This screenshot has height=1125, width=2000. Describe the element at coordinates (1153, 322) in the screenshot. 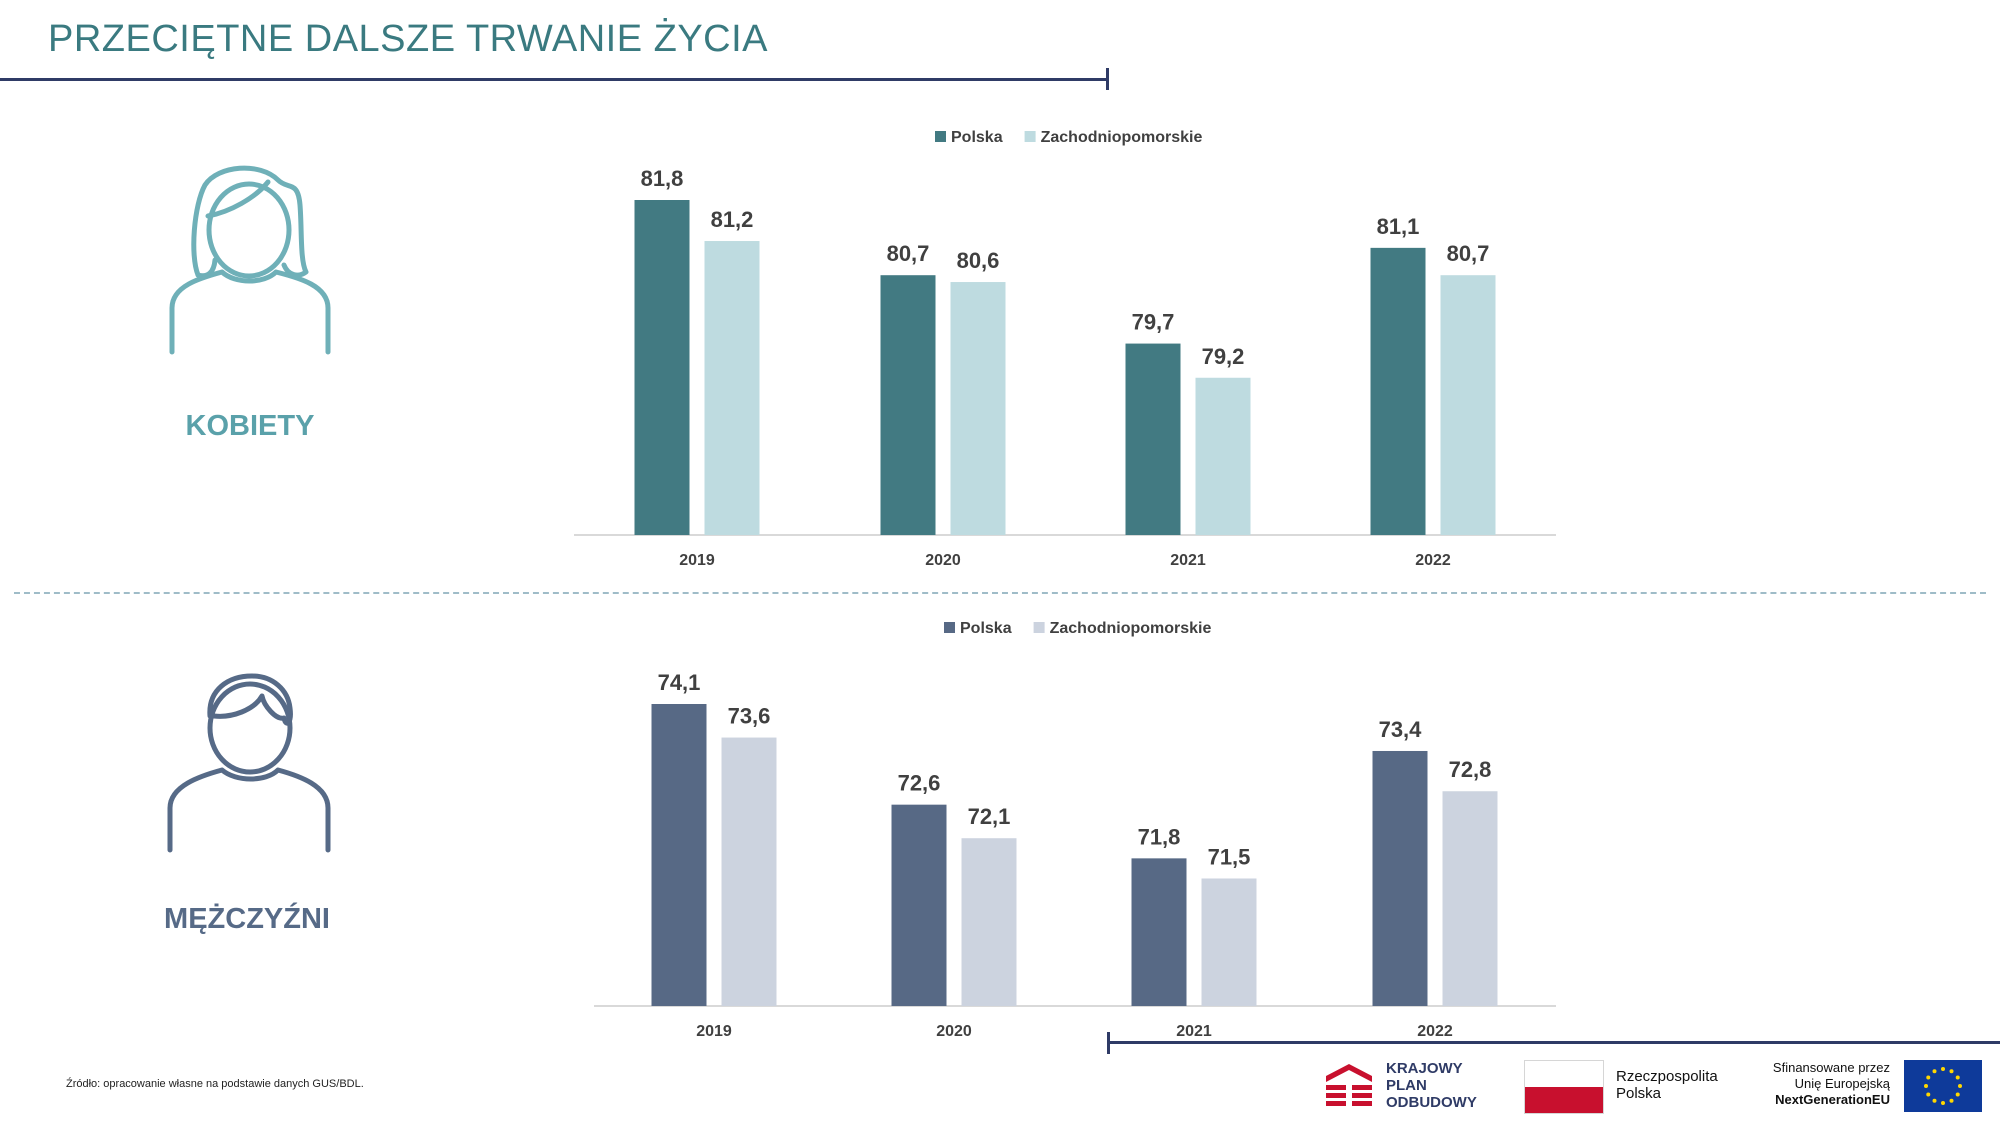

I see `women-data-label: 79,7` at that location.